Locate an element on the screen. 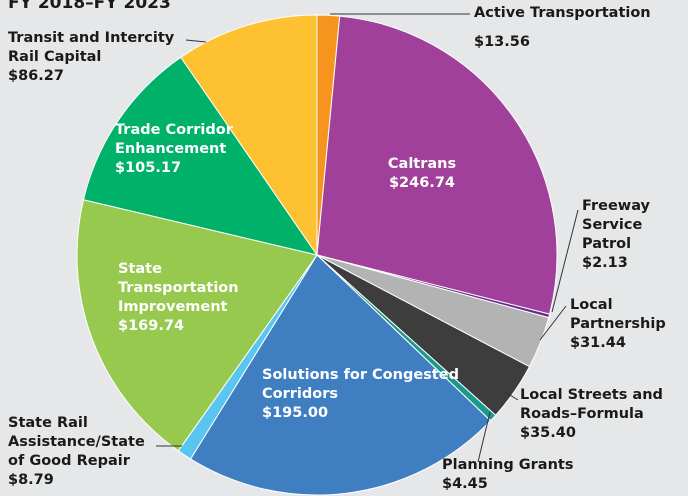 This screenshot has width=688, height=496. category-label: Active Transportation is located at coordinates (562, 13).